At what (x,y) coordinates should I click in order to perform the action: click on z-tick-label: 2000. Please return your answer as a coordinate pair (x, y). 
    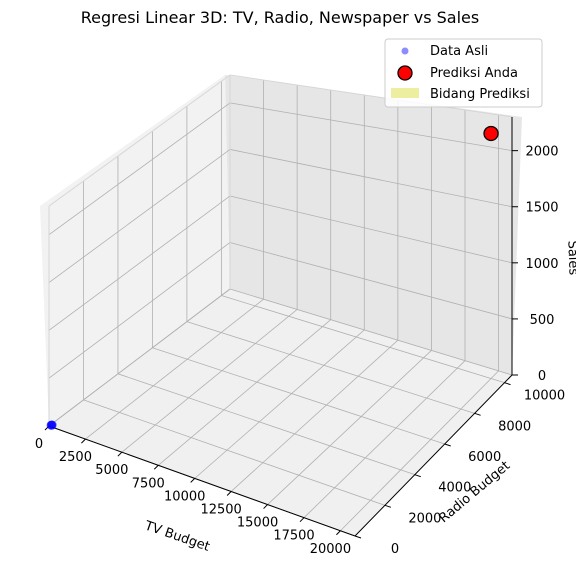
    Looking at the image, I should click on (541, 152).